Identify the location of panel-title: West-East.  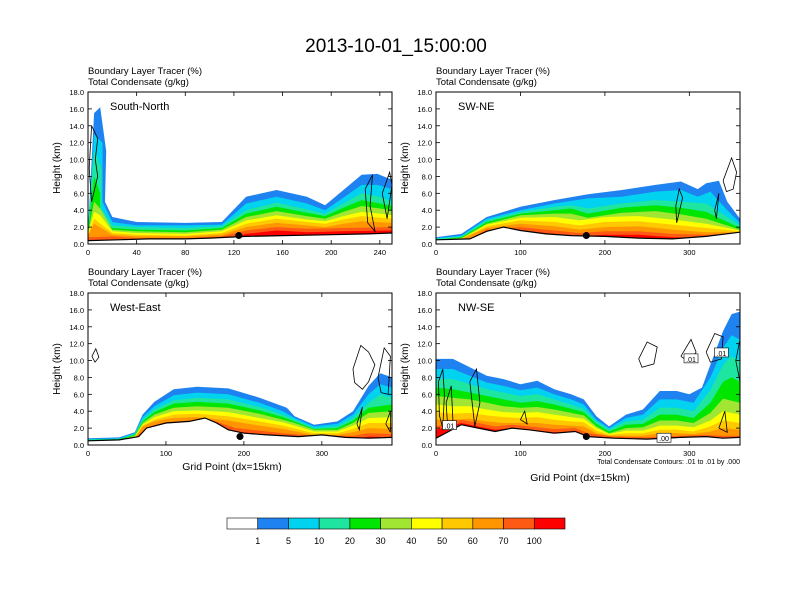
(135, 308).